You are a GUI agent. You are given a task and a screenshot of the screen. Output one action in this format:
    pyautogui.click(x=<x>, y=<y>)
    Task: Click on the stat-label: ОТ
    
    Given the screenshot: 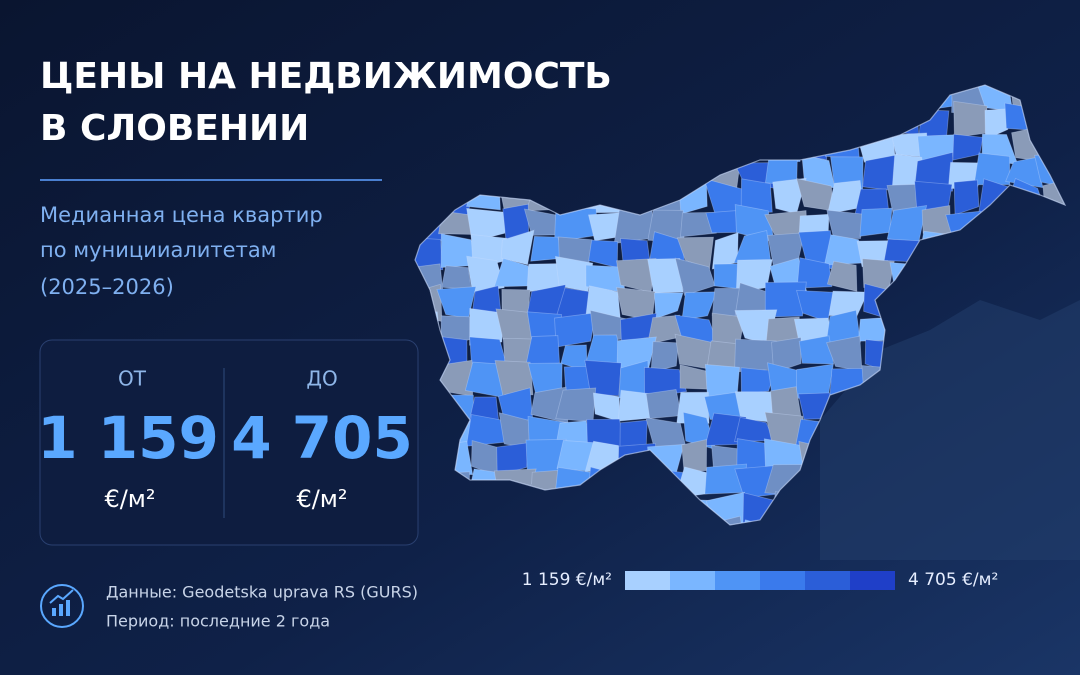 What is the action you would take?
    pyautogui.click(x=132, y=379)
    